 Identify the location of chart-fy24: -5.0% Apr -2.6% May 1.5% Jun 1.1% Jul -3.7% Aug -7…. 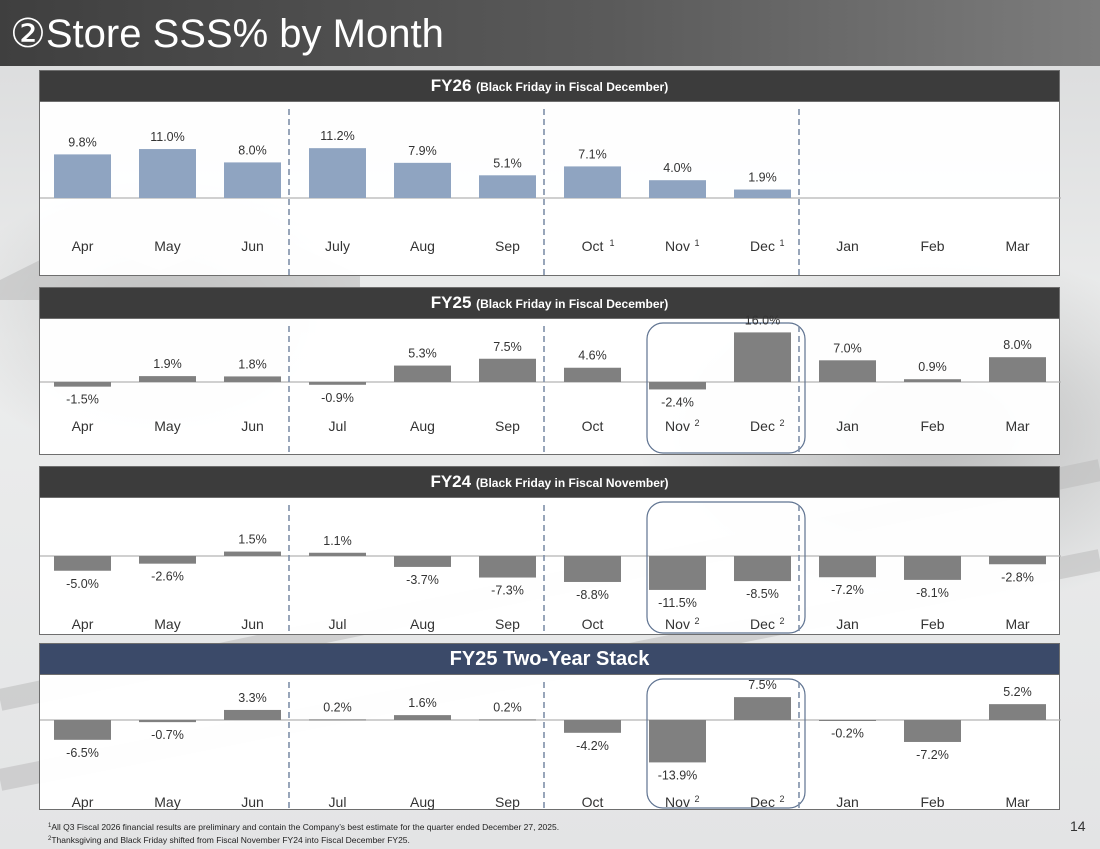
(550, 567).